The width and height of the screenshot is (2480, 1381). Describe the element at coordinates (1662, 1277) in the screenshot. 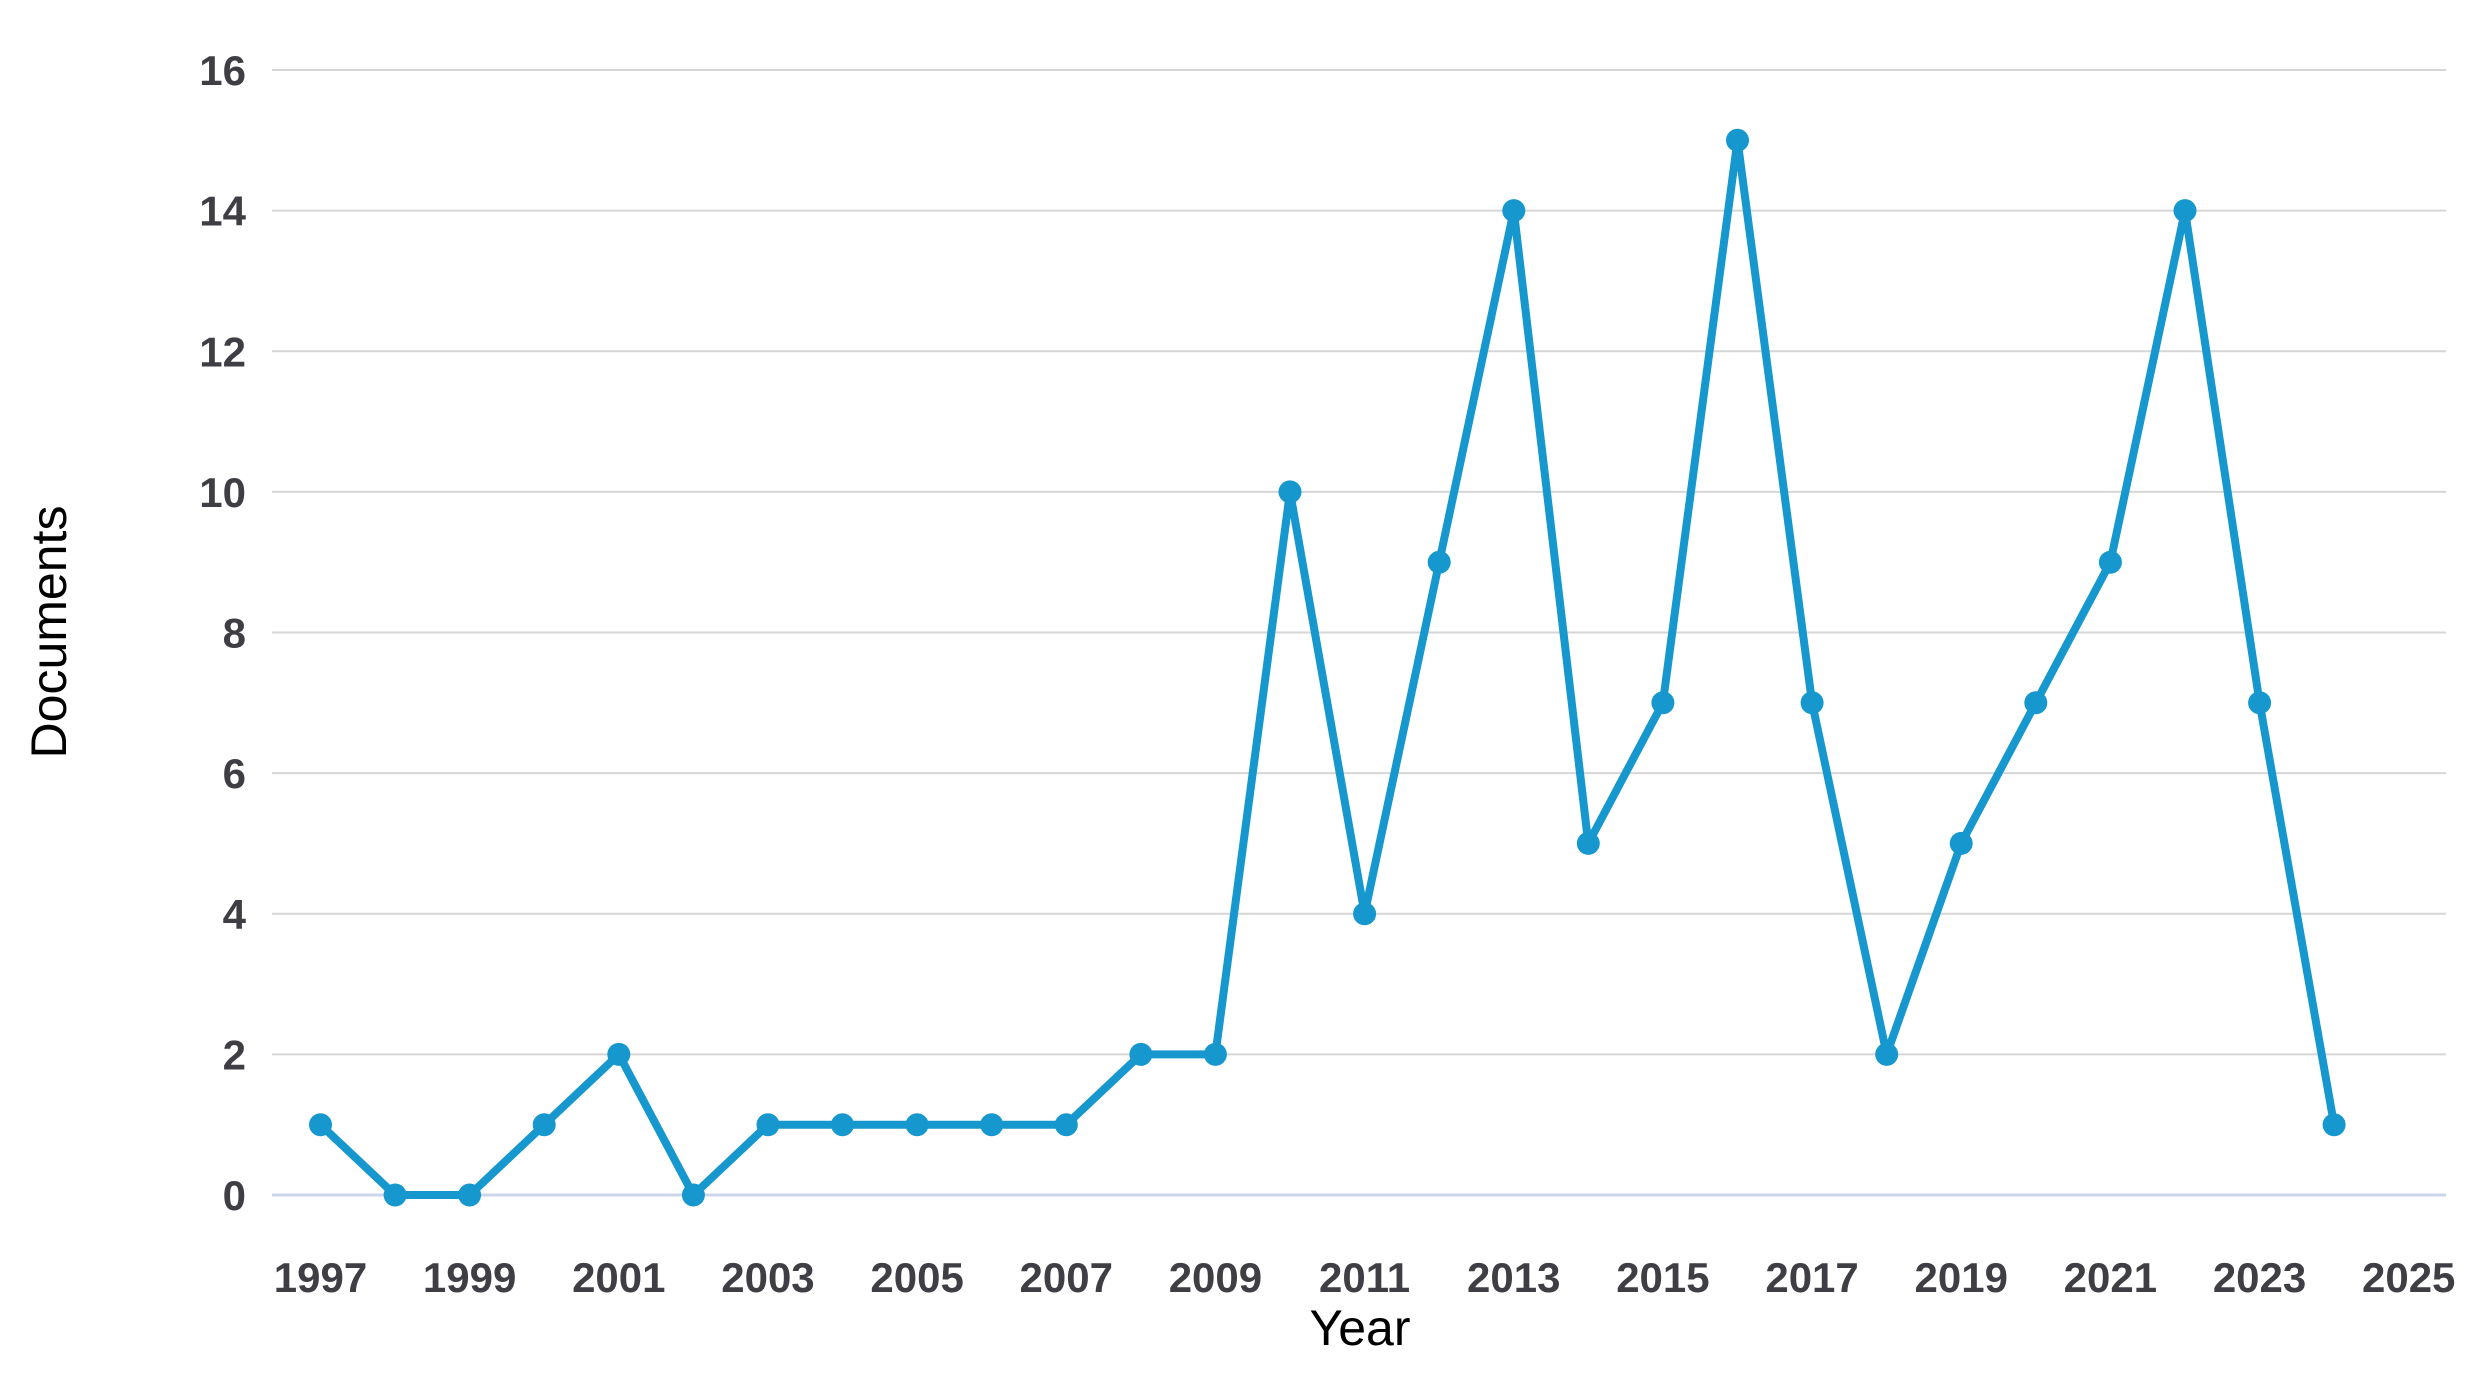

I see `x-tick-label-2015: 2015` at that location.